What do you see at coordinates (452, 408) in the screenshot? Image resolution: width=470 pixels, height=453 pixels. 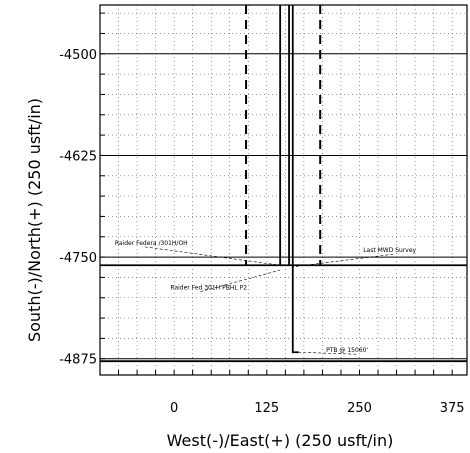 I see `x-tick-label: 375` at bounding box center [452, 408].